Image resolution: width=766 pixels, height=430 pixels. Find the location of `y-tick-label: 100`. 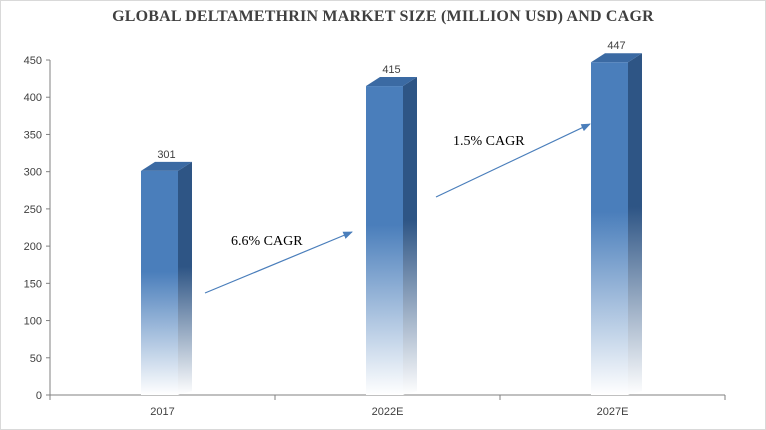

y-tick-label: 100 is located at coordinates (33, 322).